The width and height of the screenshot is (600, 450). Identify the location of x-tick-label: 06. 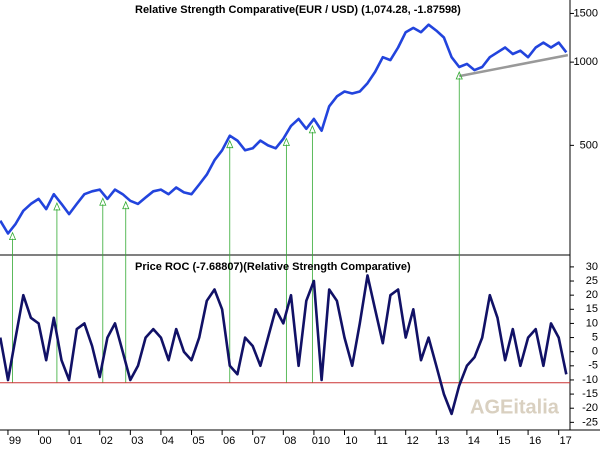
(229, 441).